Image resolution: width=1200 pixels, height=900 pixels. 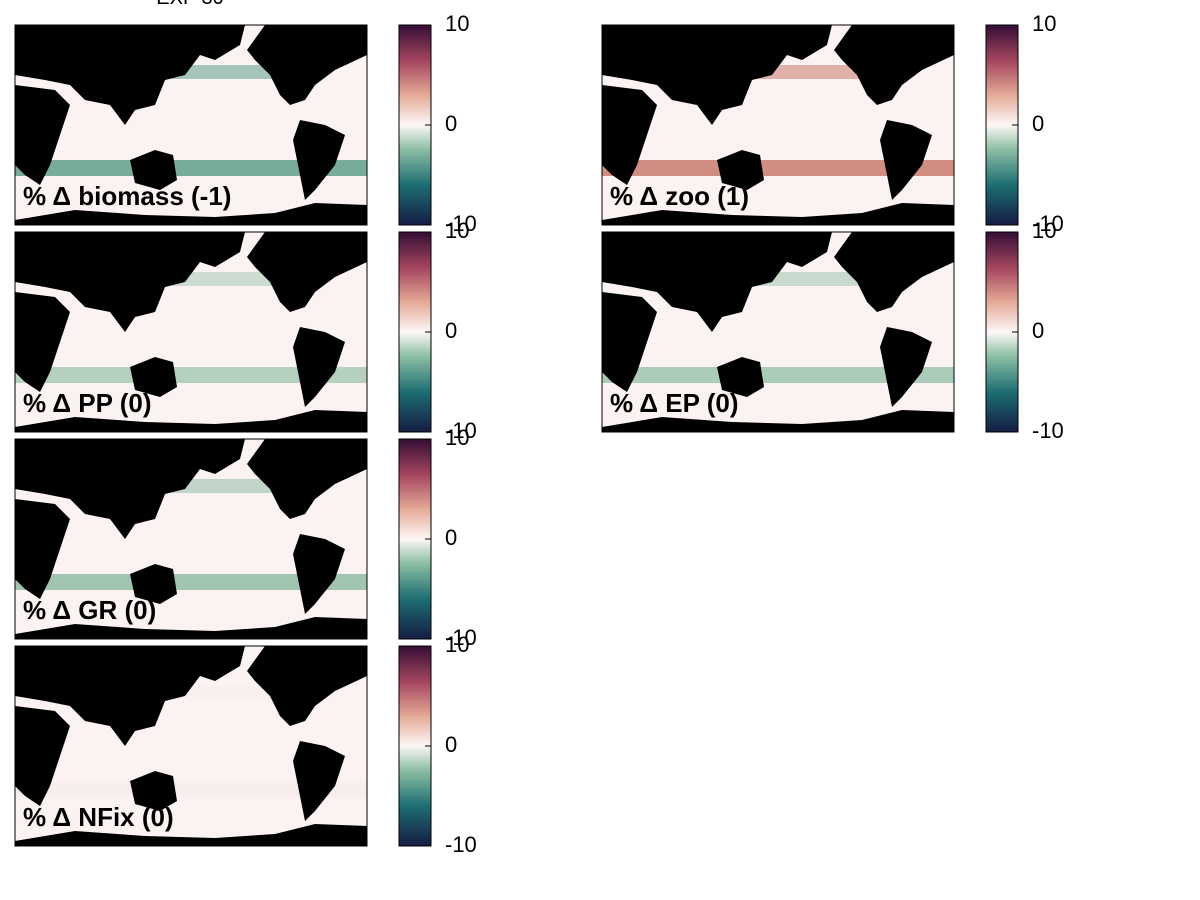 I want to click on map-panel: % Δ PP (0), so click(x=191, y=332).